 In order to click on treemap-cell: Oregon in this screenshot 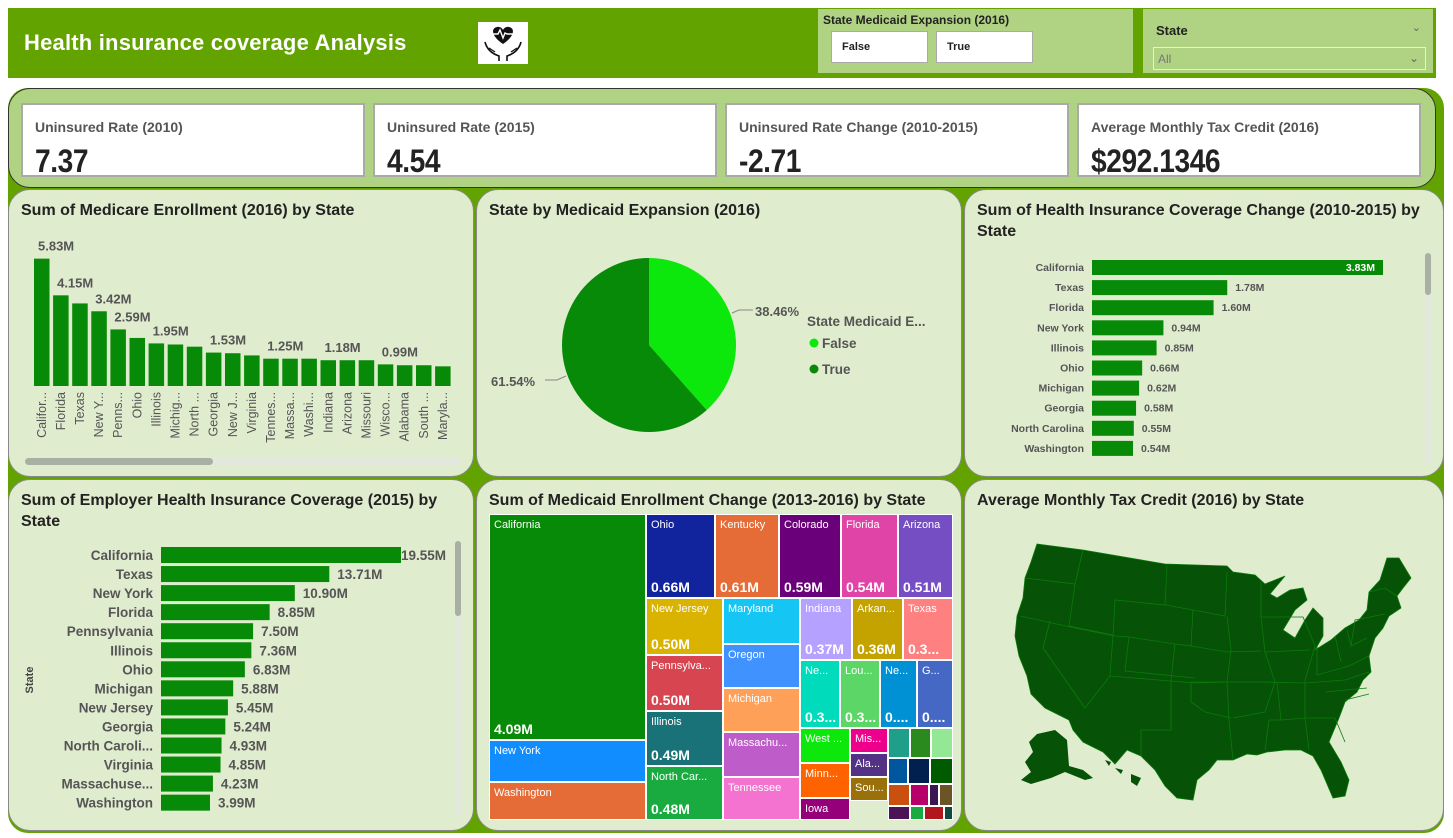, I will do `click(761, 666)`.